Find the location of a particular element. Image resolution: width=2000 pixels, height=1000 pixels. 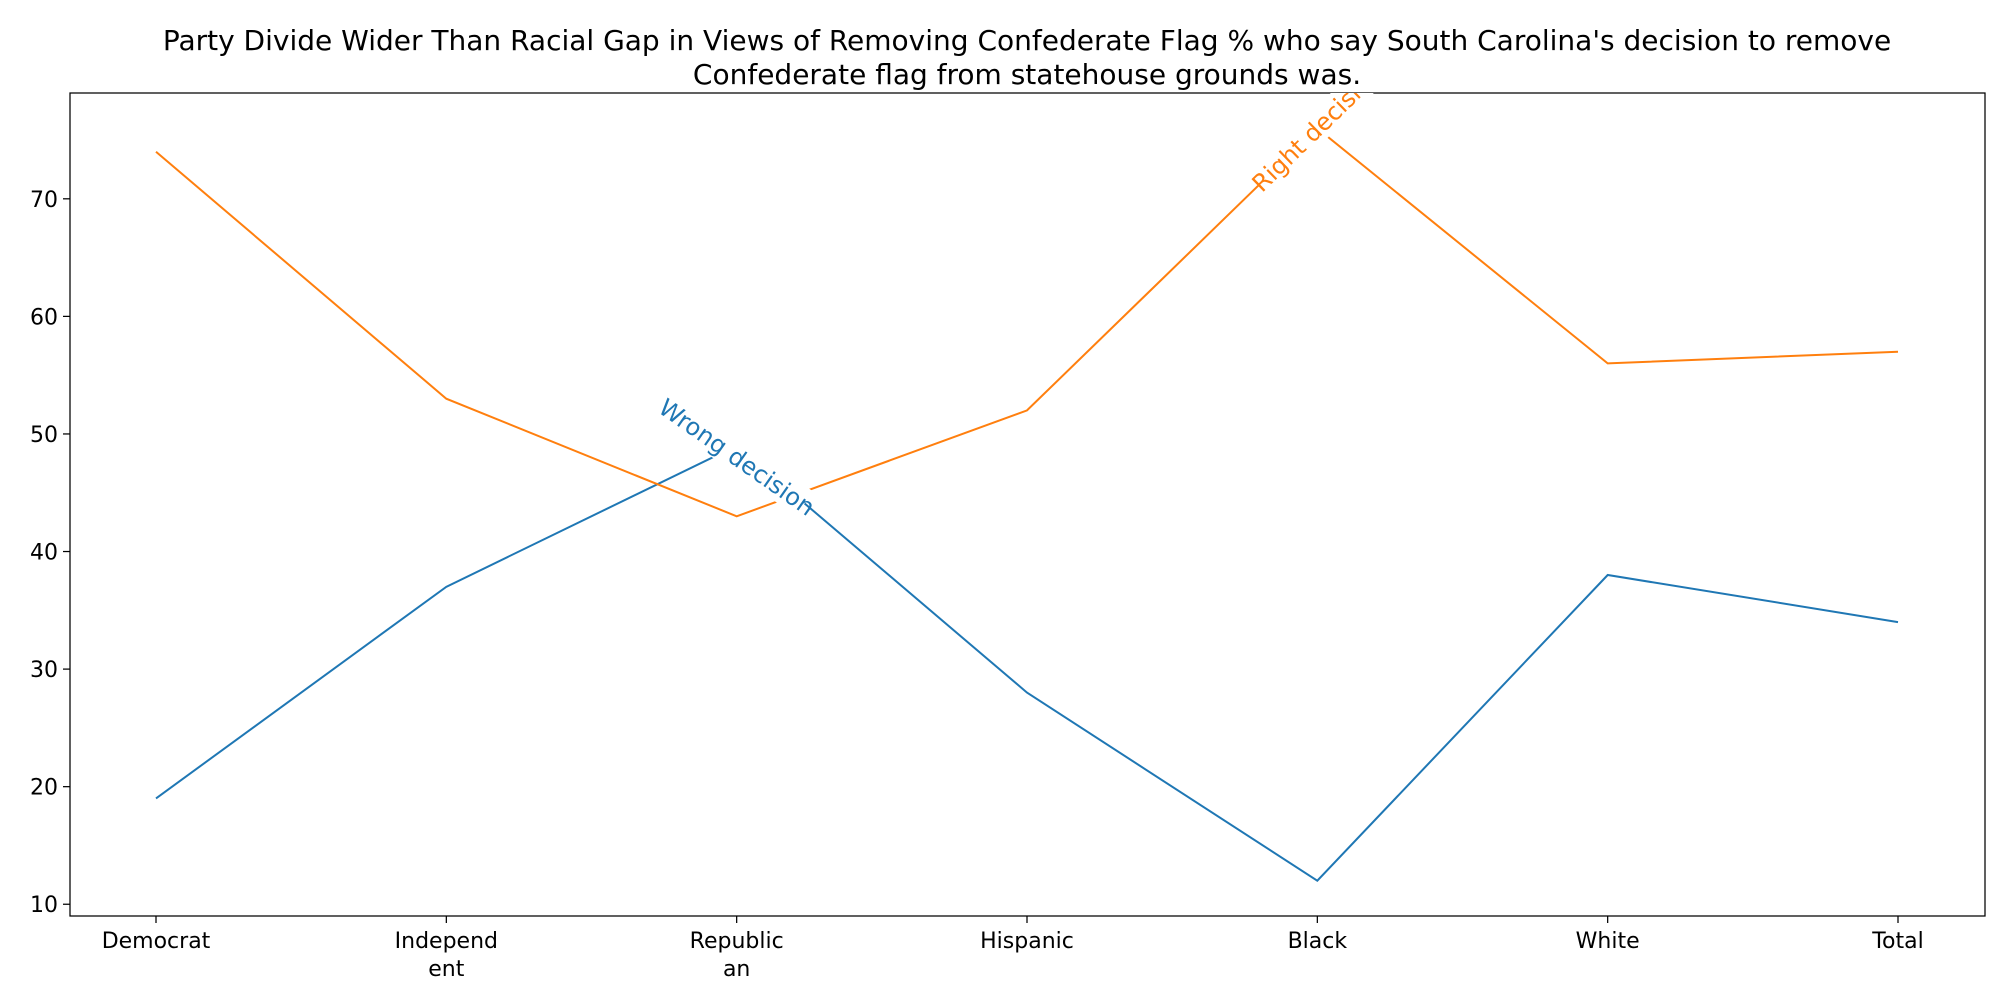

y-tick-label: 60 is located at coordinates (44, 317).